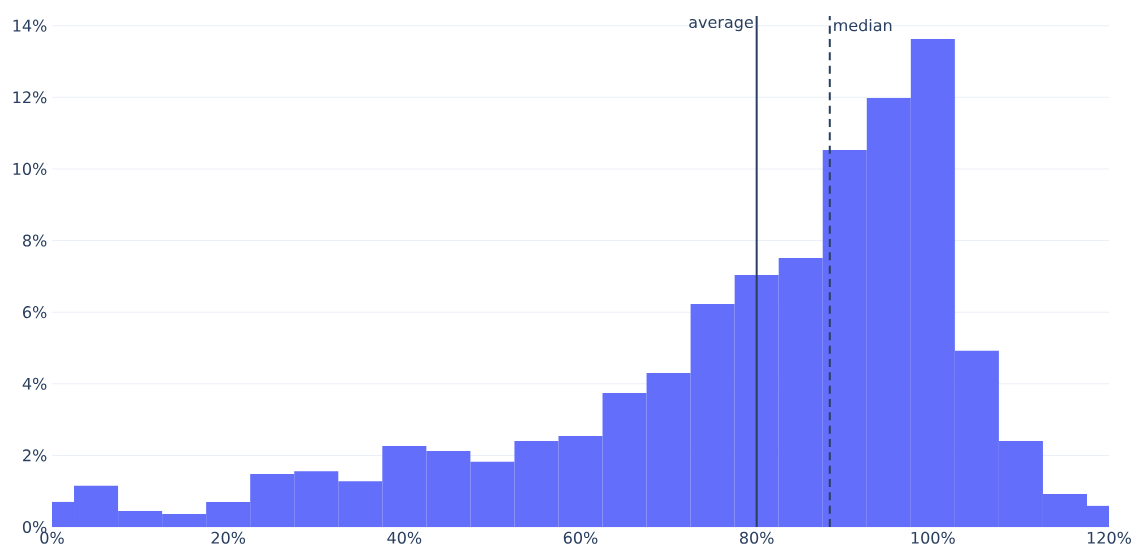 This screenshot has width=1142, height=551. I want to click on y-tick-label: 4%, so click(34, 383).